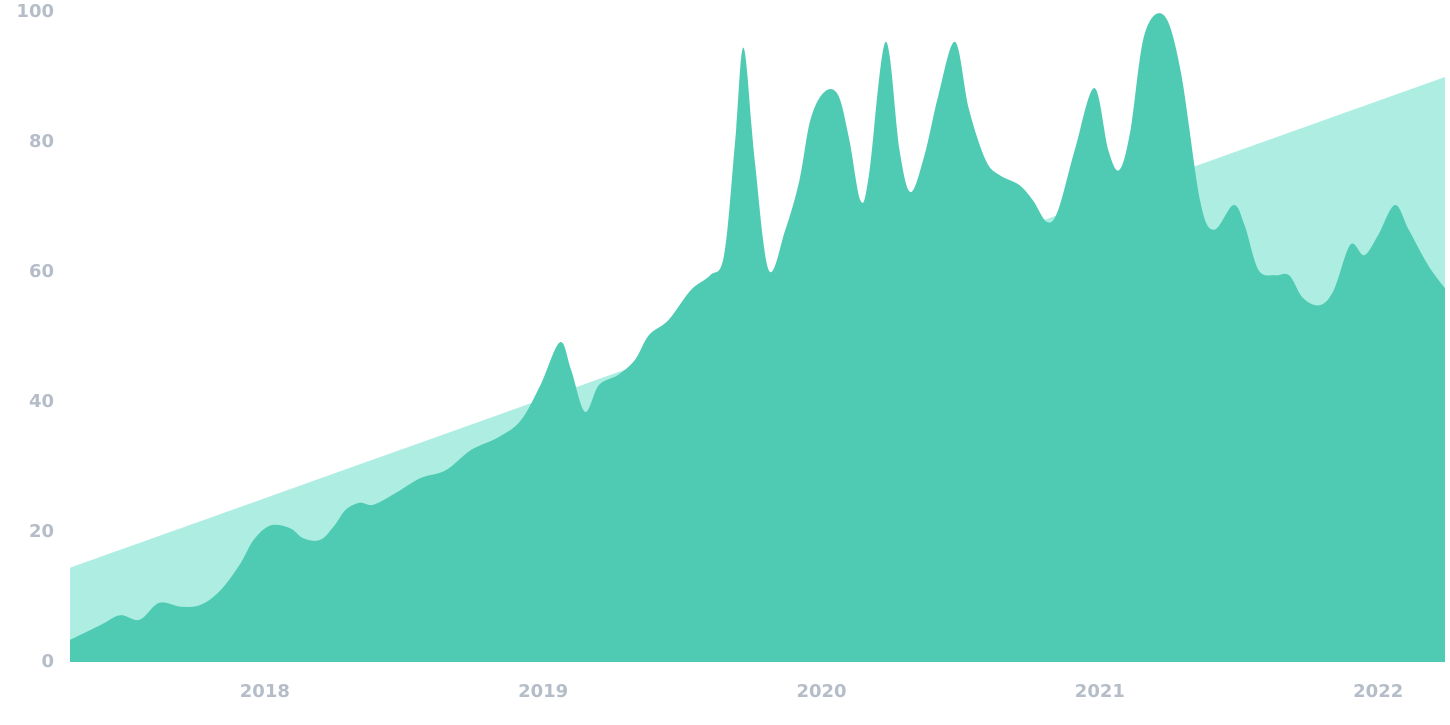 The width and height of the screenshot is (1450, 725). What do you see at coordinates (265, 691) in the screenshot?
I see `x-tick-label: 2018` at bounding box center [265, 691].